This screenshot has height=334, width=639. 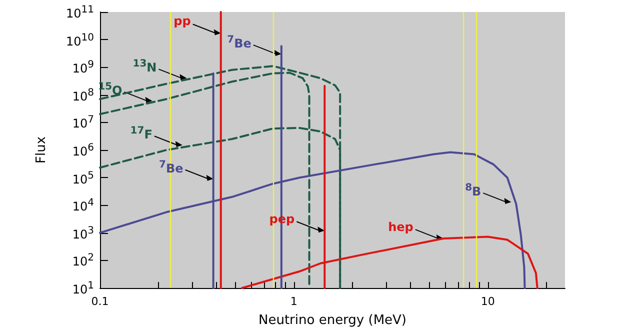 What do you see at coordinates (487, 301) in the screenshot?
I see `x-tick-label: 10` at bounding box center [487, 301].